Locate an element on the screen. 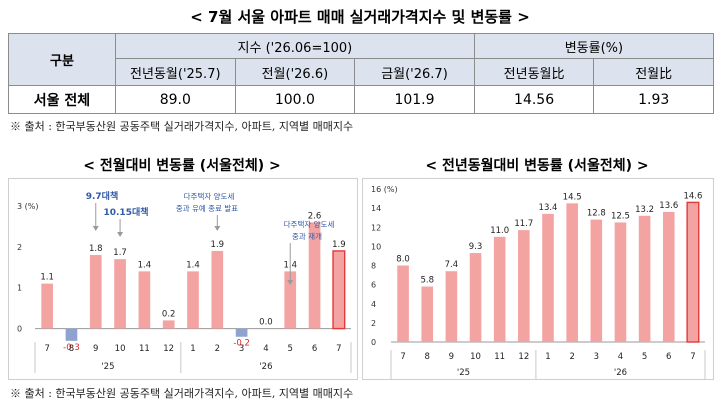 Image resolution: width=720 pixels, height=405 pixels. x-tick-label: 12 is located at coordinates (523, 357).